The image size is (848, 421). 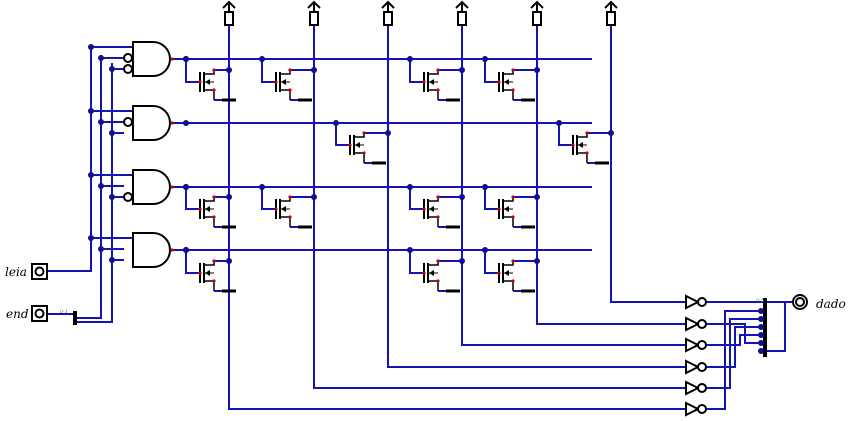 What do you see at coordinates (39, 271) in the screenshot?
I see `leia-input-pin-ring` at bounding box center [39, 271].